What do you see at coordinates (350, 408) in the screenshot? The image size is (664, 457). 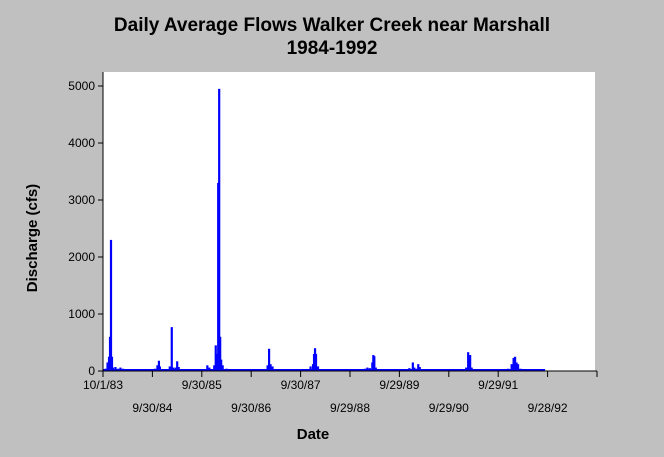 I see `x-tick-label: 9/29/88` at bounding box center [350, 408].